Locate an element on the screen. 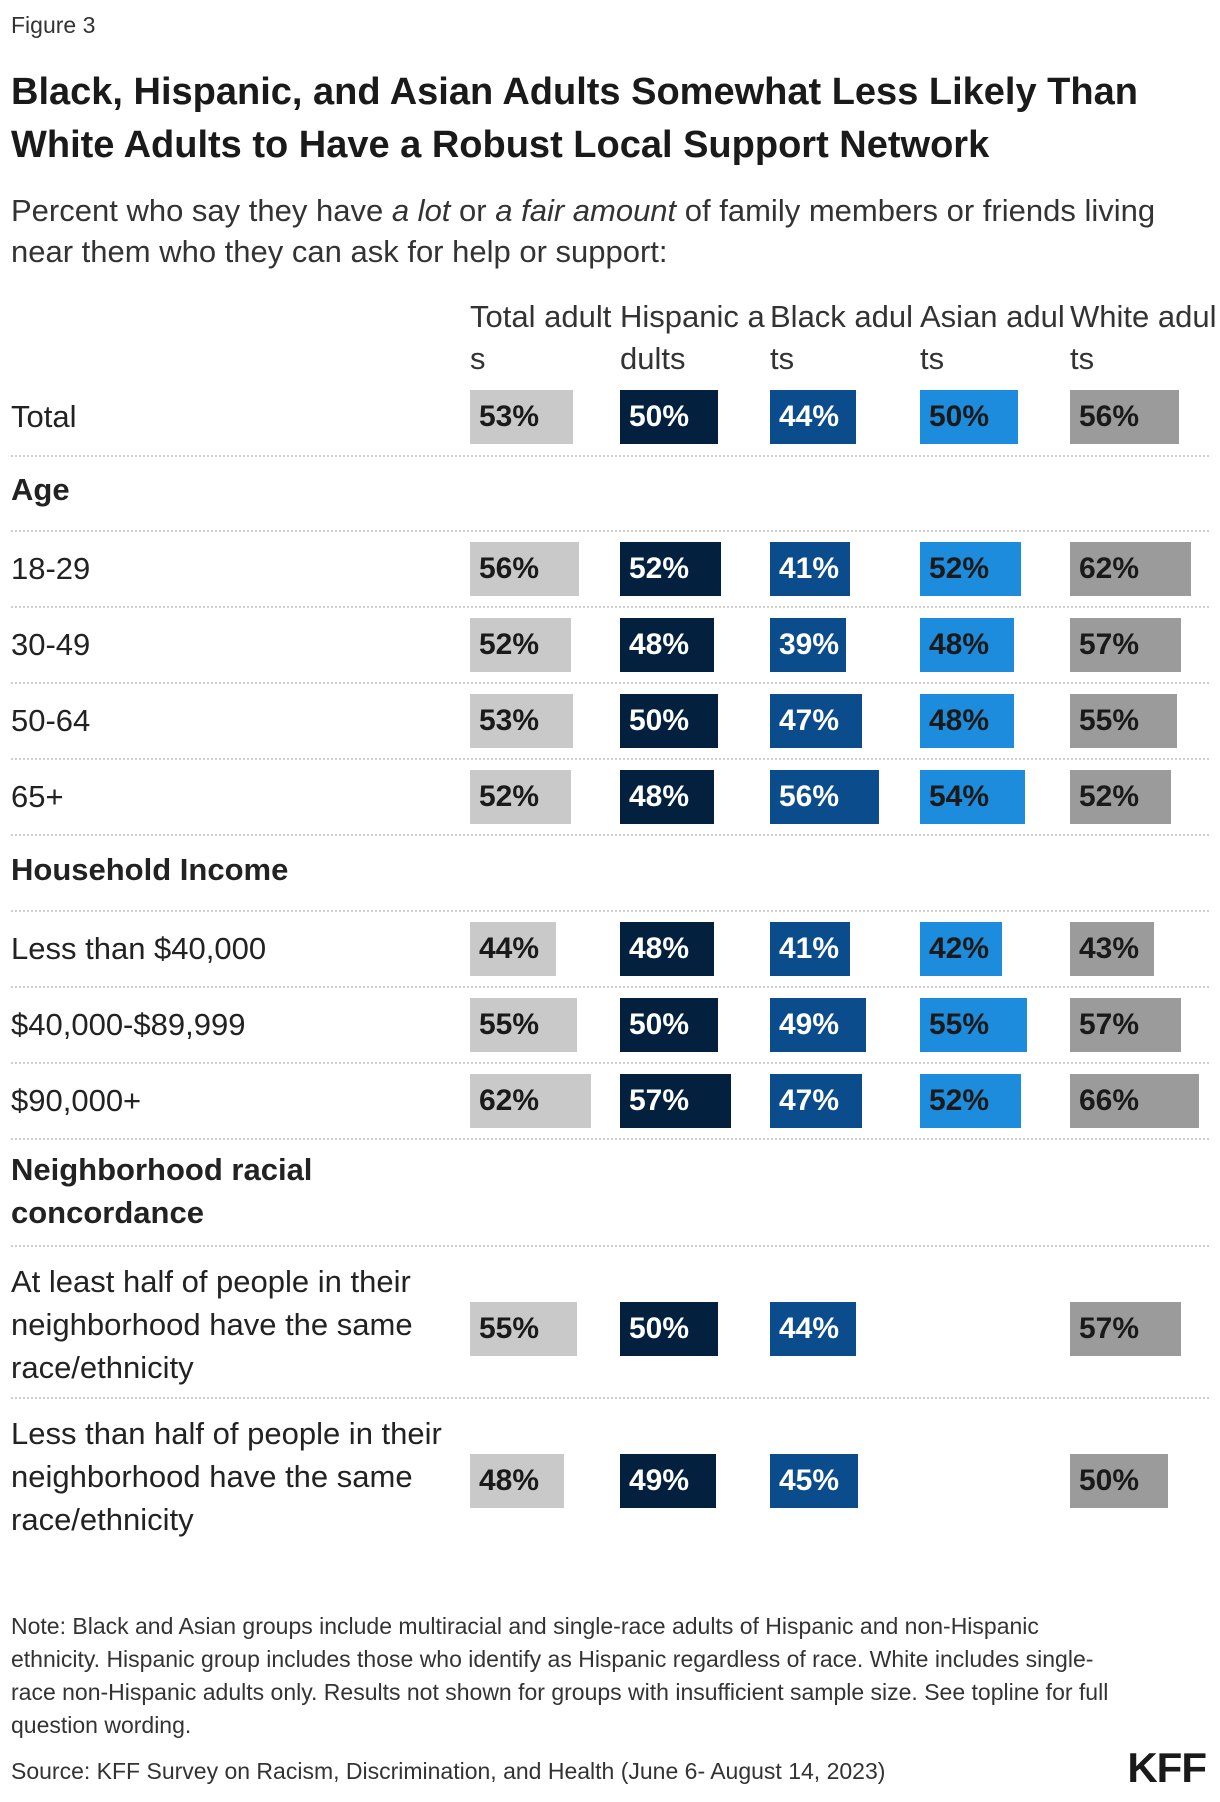  bar-total-white-adults is located at coordinates (1125, 417).